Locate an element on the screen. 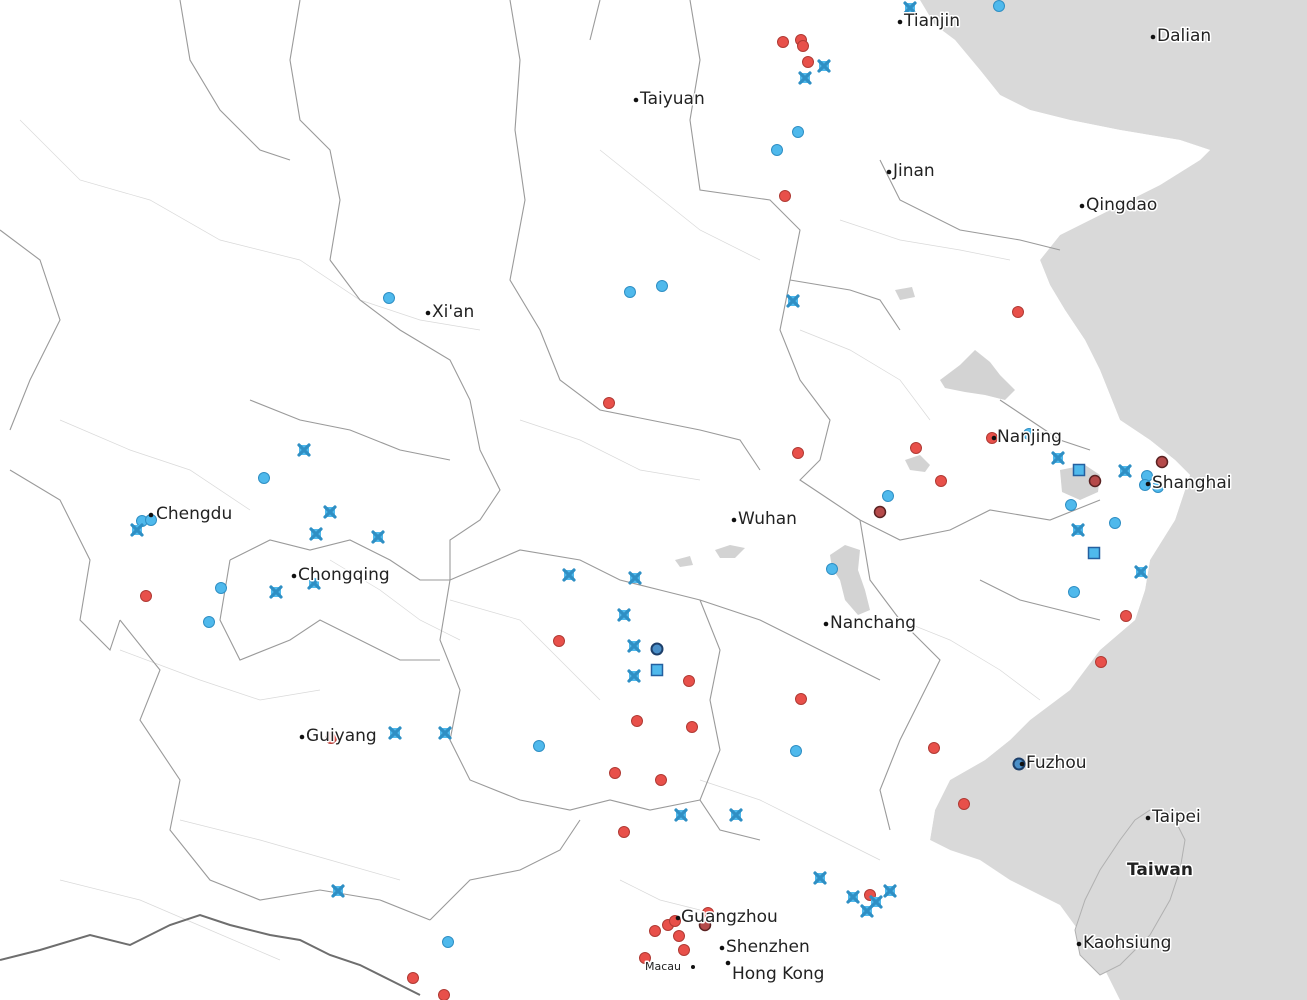  city-wuhan: Wuhan is located at coordinates (764, 519).